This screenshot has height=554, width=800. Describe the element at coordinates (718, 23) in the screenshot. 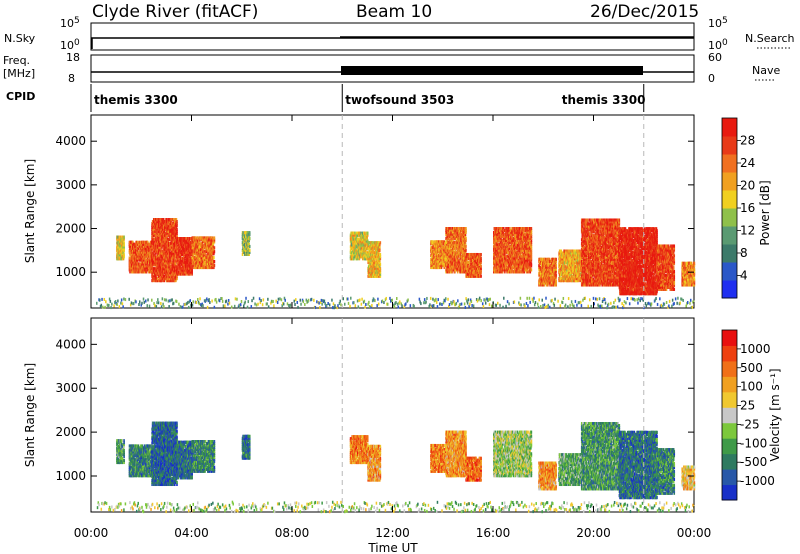

I see `nsearch-tick-high: 105` at that location.